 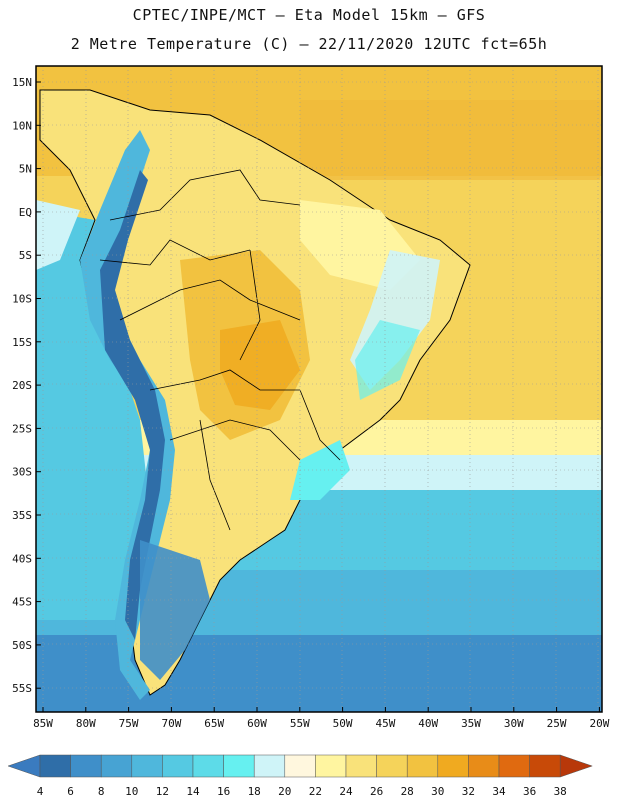 I want to click on lat-label-5N: 5N, so click(x=25, y=169).